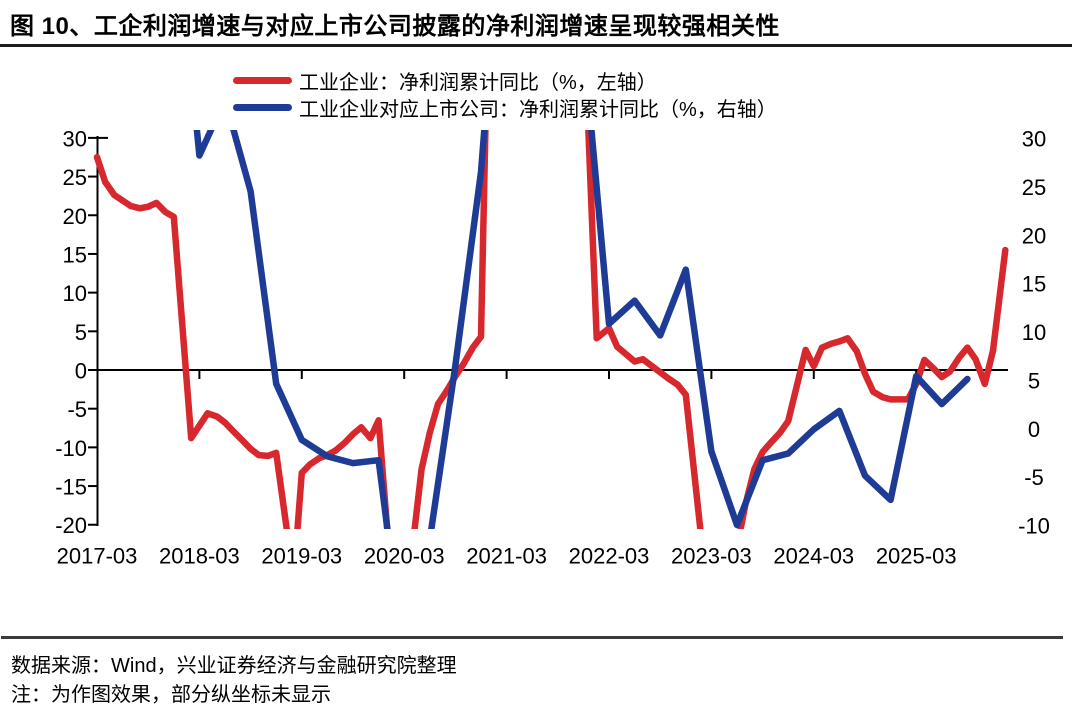 This screenshot has width=1080, height=709. Describe the element at coordinates (1034, 187) in the screenshot. I see `right-axis-tick-label: 25` at that location.